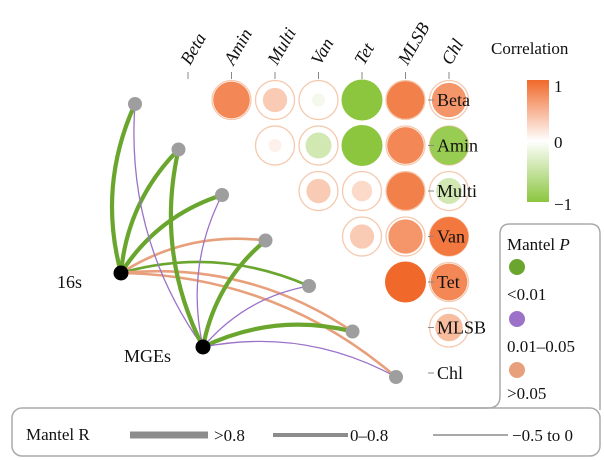 This screenshot has height=460, width=604. I want to click on mantel-end-node-amin, so click(178, 149).